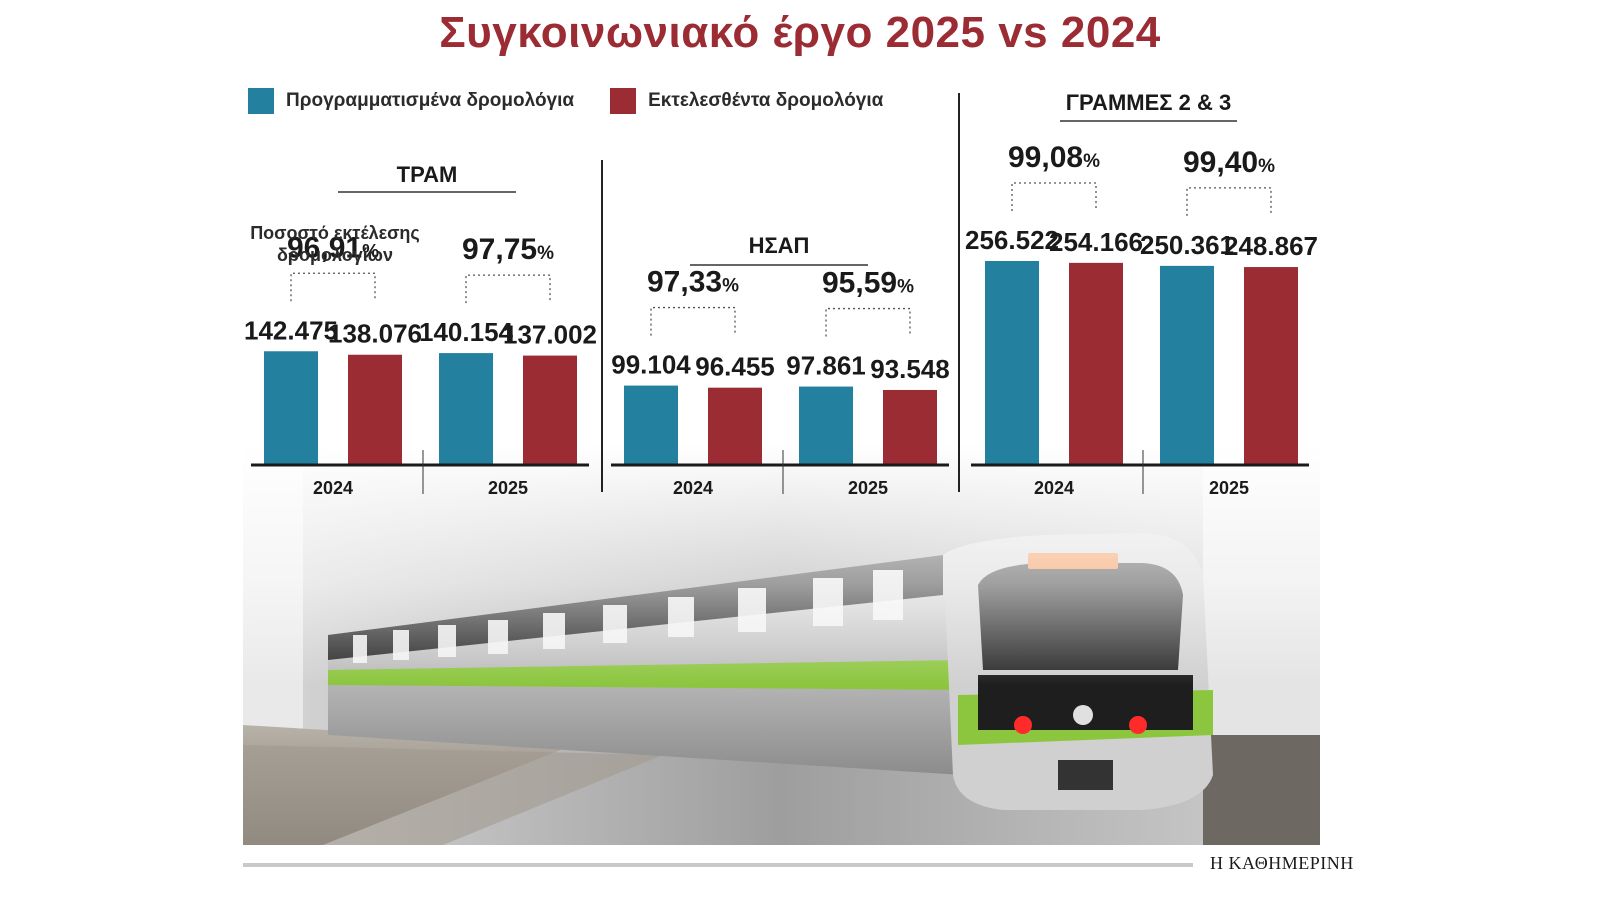  Describe the element at coordinates (1012, 362) in the screenshot. I see `bar-lines-2-3-2024-scheduled` at that location.